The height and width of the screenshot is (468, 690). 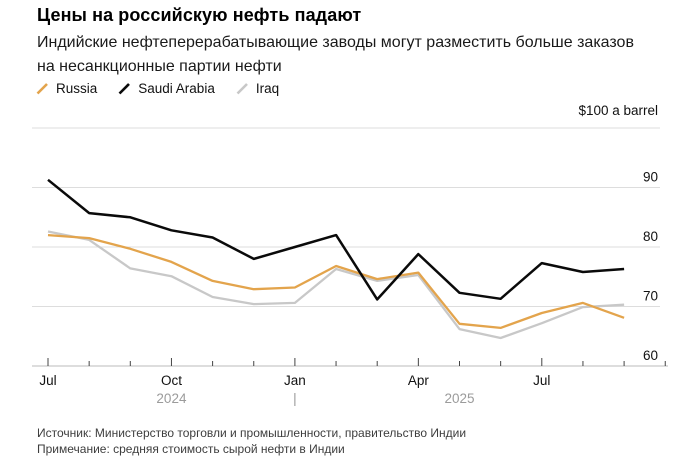 What do you see at coordinates (650, 236) in the screenshot?
I see `y-tick-label-80: 80` at bounding box center [650, 236].